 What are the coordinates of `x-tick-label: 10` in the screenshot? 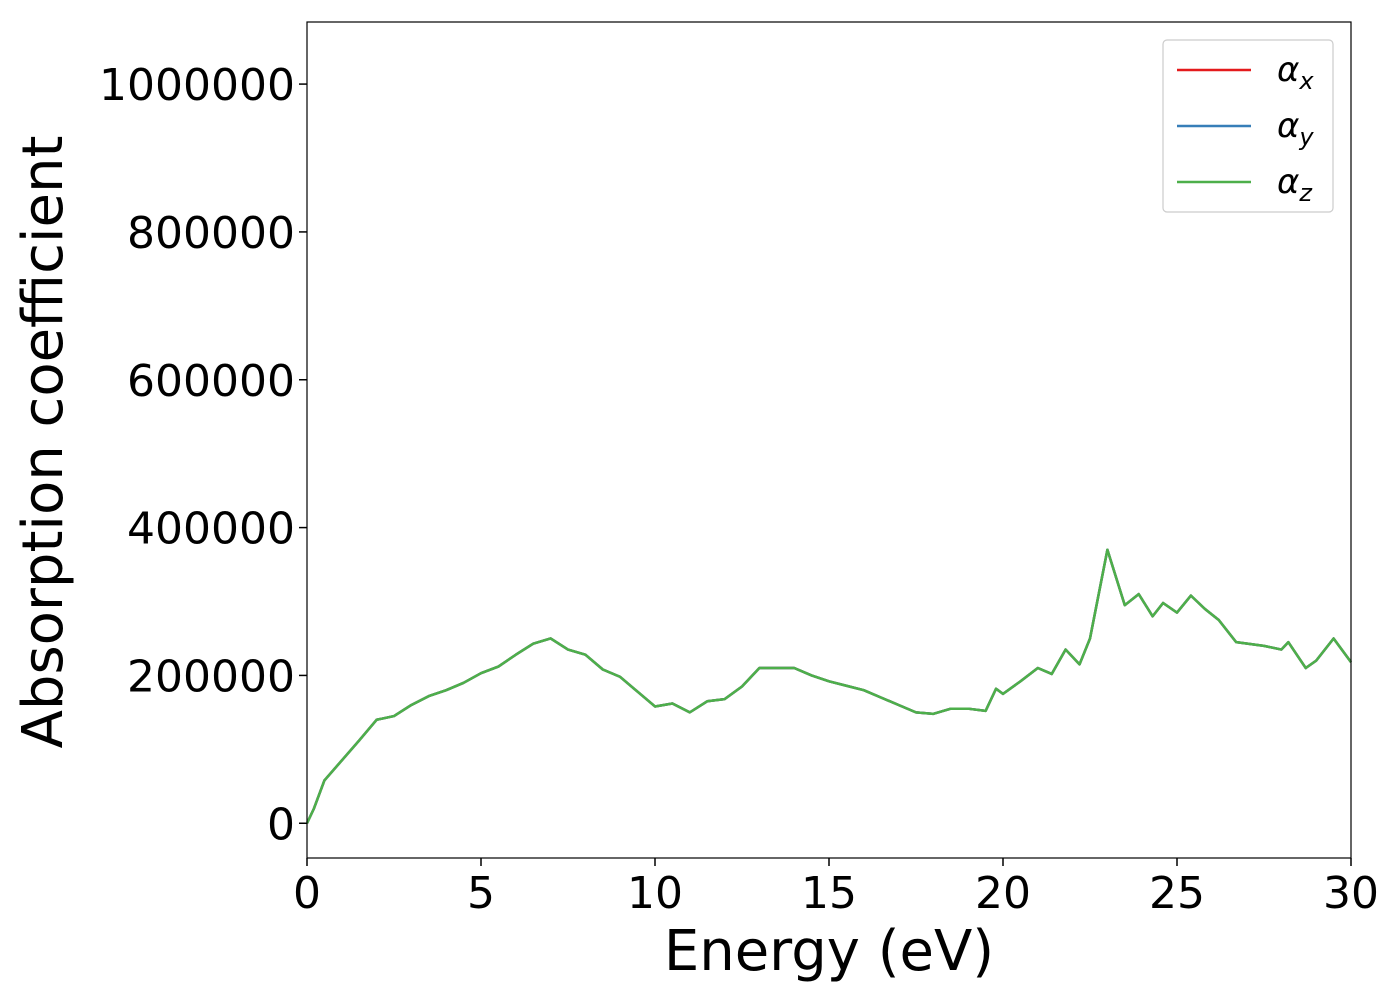 It's located at (655, 893).